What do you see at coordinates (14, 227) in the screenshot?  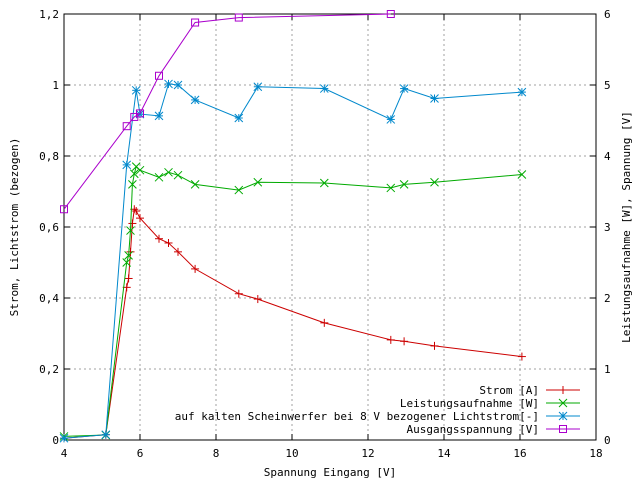 I see `y-axis-label: Strom, Lichtstrom (bezogen)` at bounding box center [14, 227].